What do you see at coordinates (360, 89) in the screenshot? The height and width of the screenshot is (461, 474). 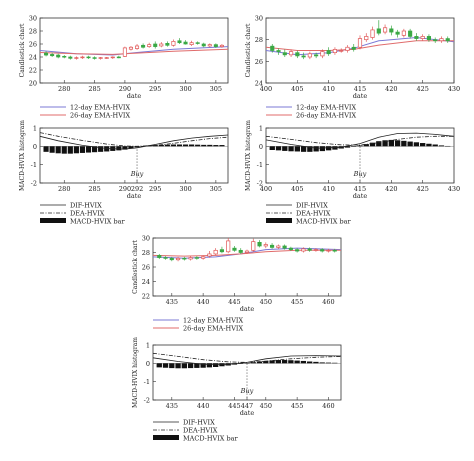 I see `x-tick-label: 415` at bounding box center [360, 89].